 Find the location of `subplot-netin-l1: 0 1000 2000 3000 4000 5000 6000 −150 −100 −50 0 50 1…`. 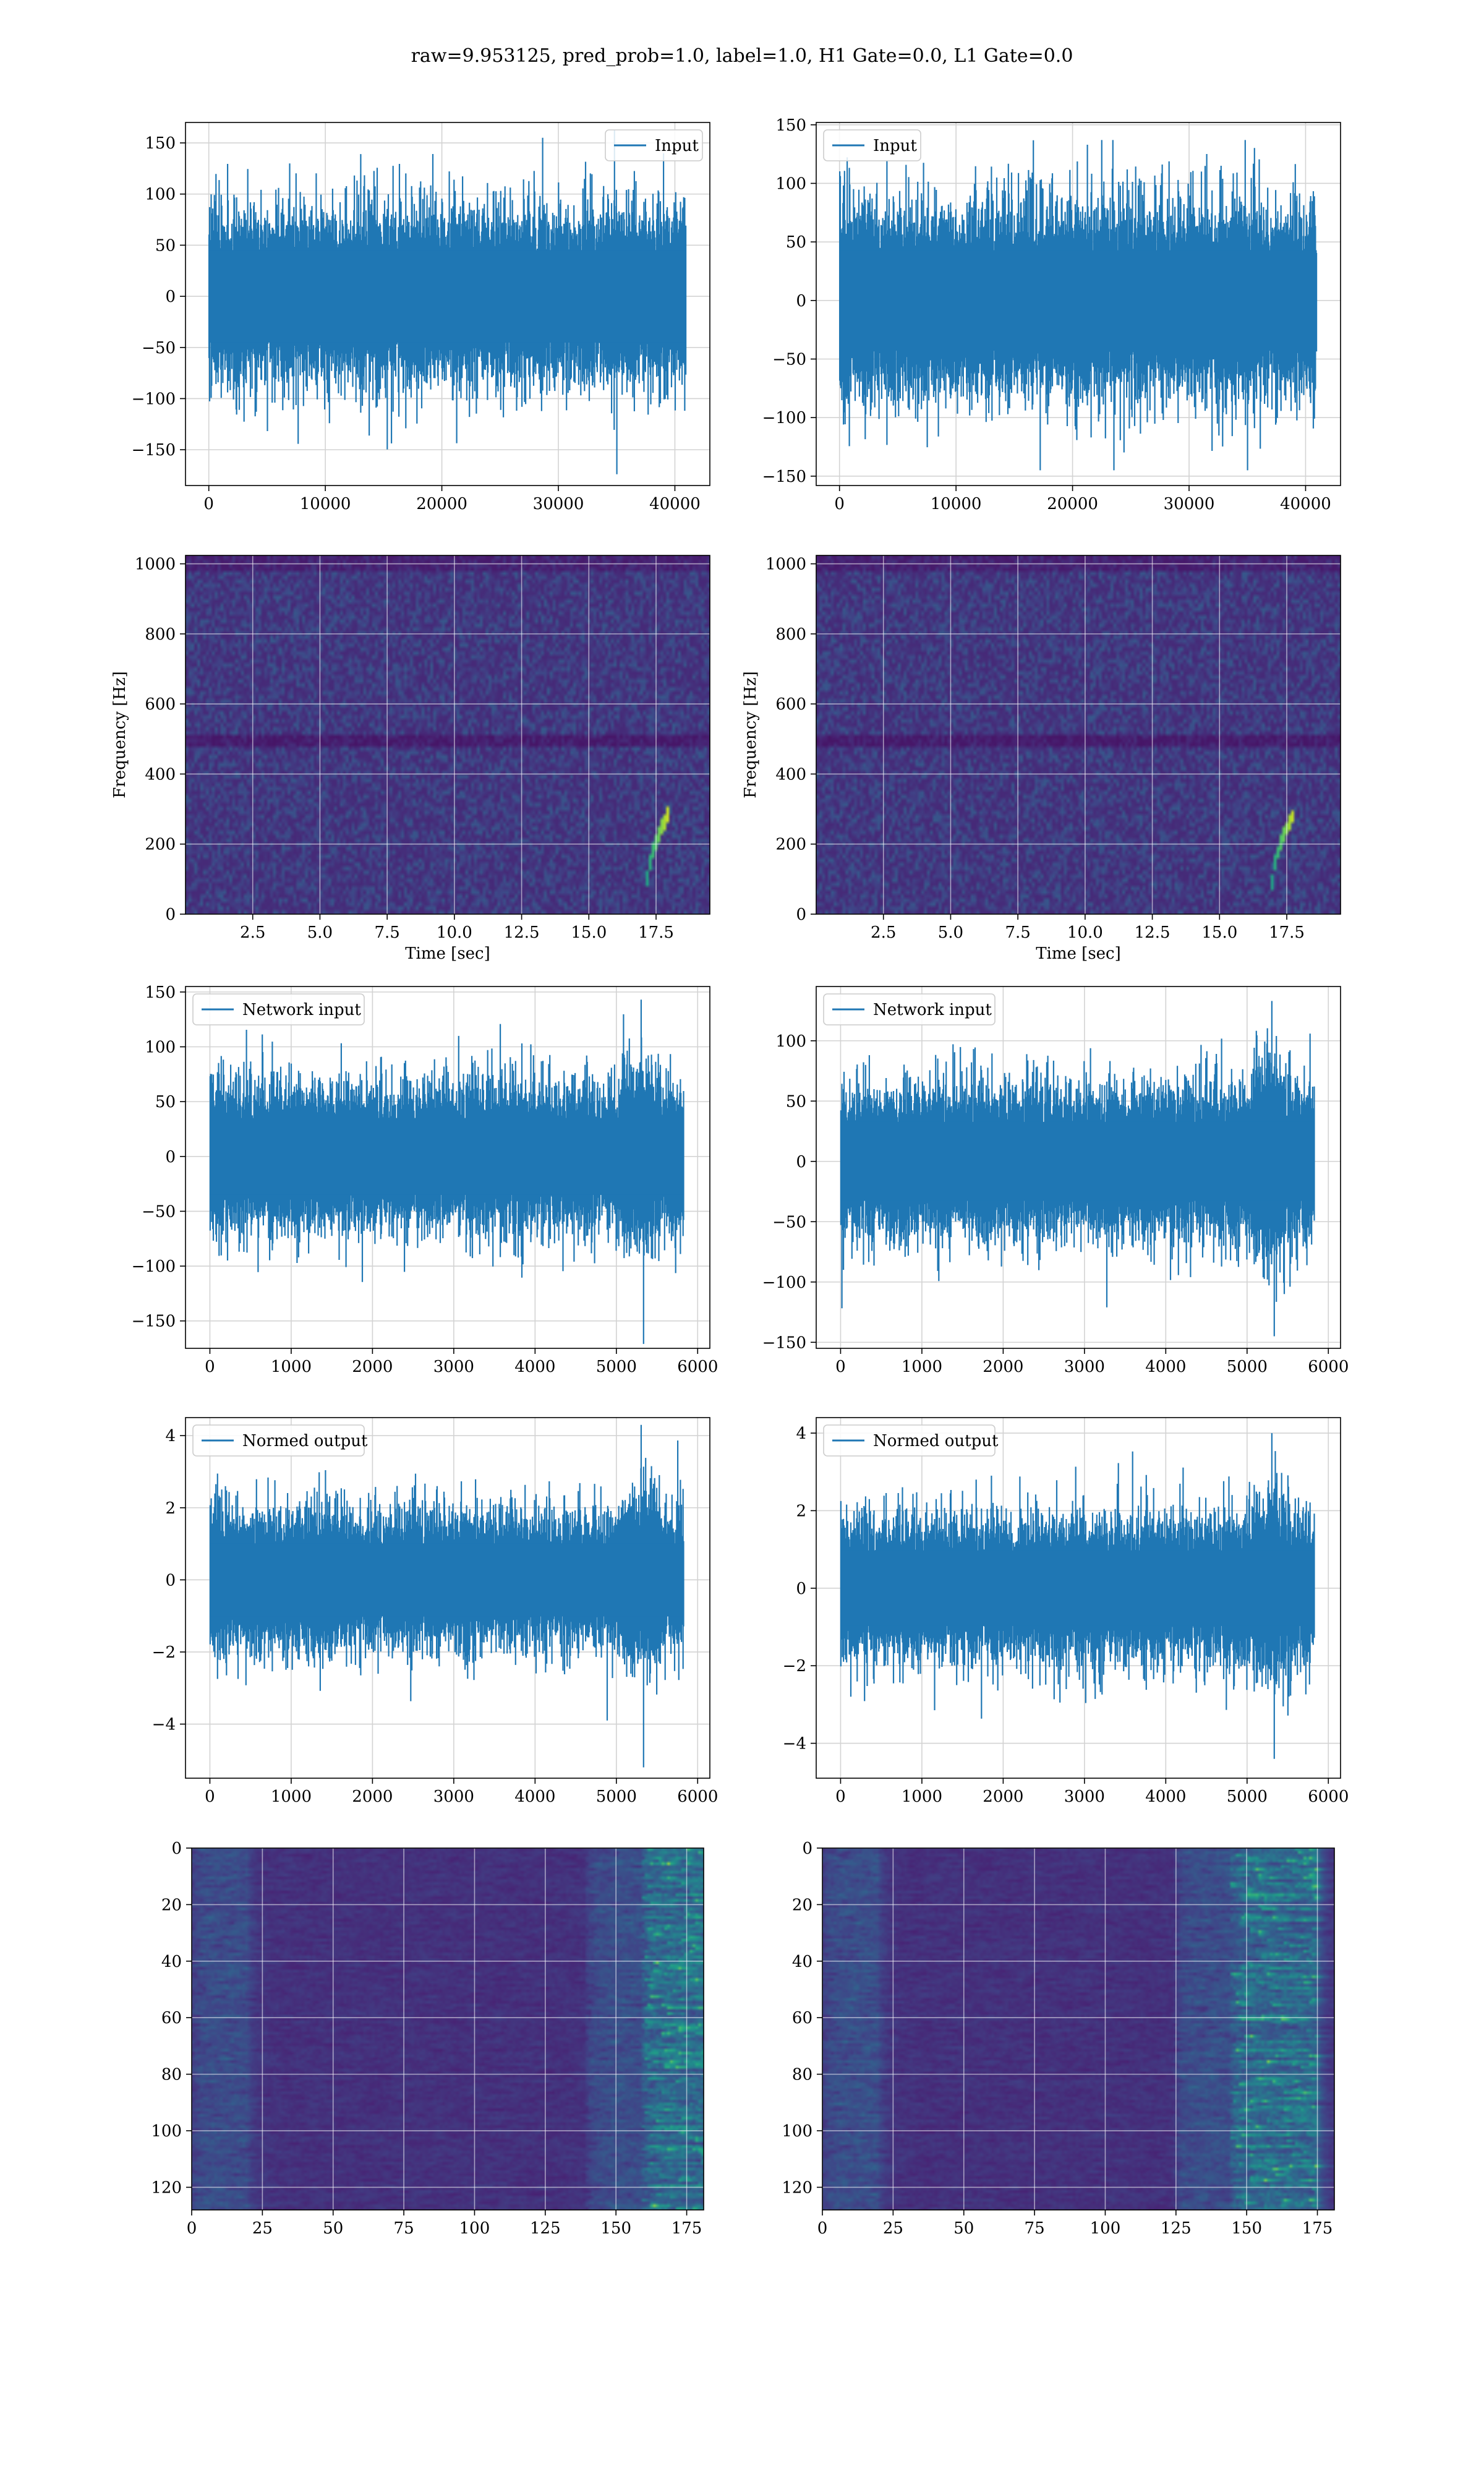

subplot-netin-l1: 0 1000 2000 3000 4000 5000 6000 −150 −100 −50 0 50 1… is located at coordinates (1055, 1181).